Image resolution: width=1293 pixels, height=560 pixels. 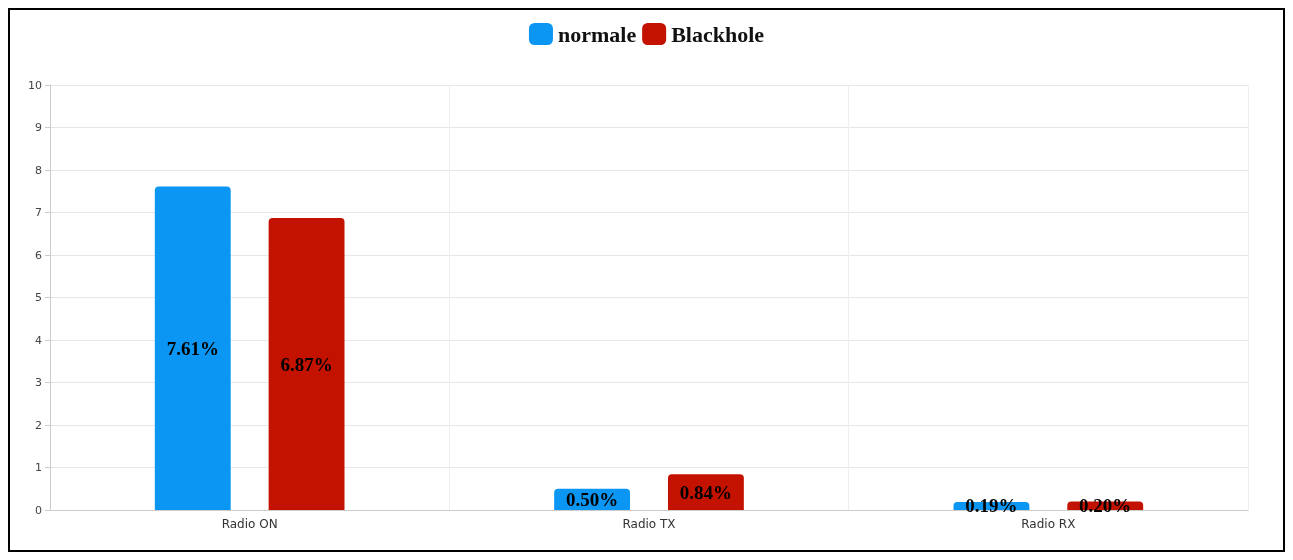 What do you see at coordinates (38, 212) in the screenshot?
I see `y-tick-label: 7` at bounding box center [38, 212].